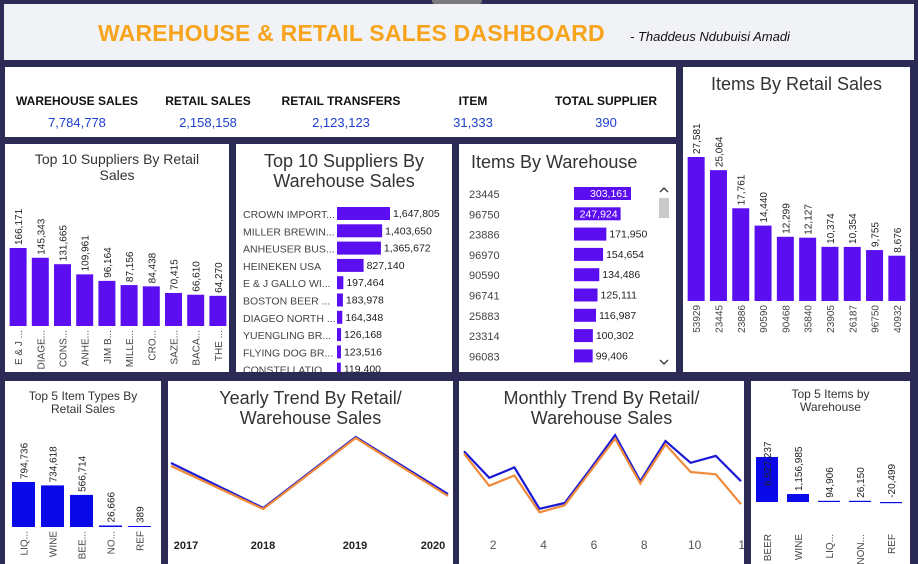 This screenshot has height=564, width=918. What do you see at coordinates (809, 319) in the screenshot?
I see `category-label: 35840` at bounding box center [809, 319].